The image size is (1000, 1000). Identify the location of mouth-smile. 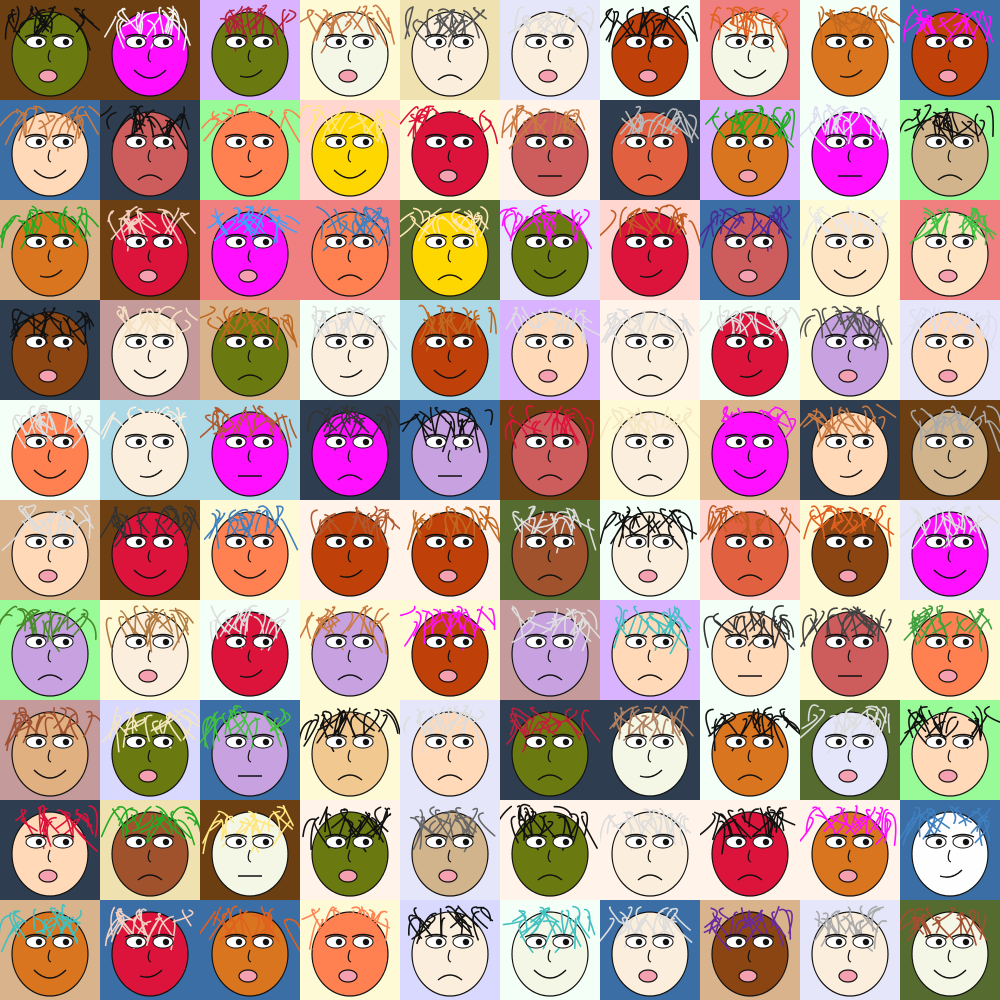
(50, 774).